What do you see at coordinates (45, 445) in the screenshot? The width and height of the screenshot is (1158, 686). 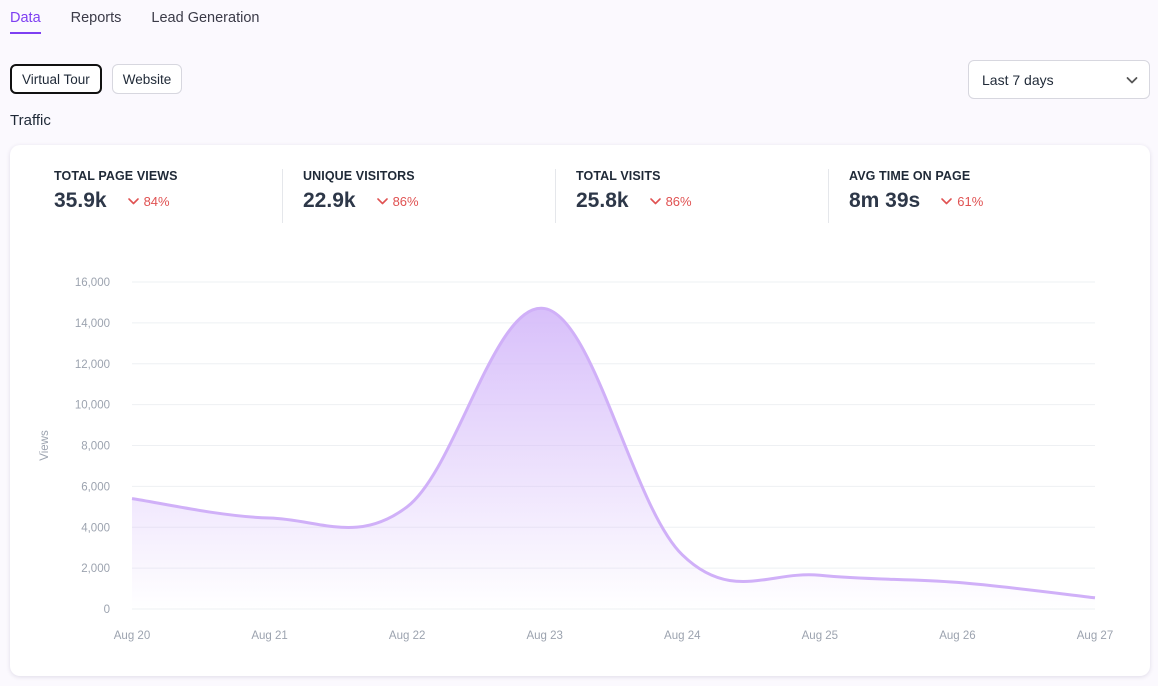 I see `y-axis-label: Views` at bounding box center [45, 445].